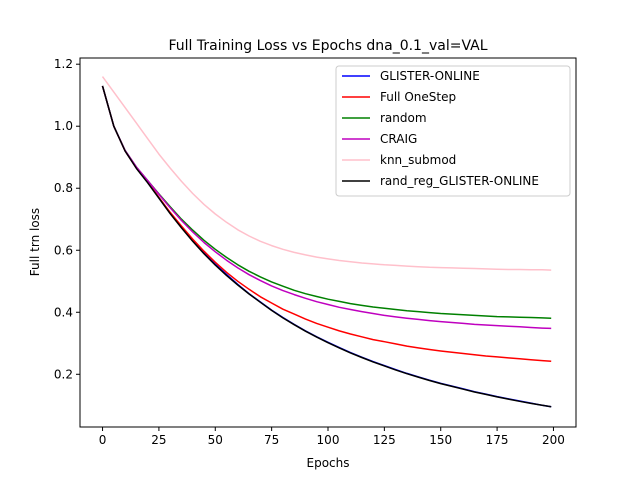 The image size is (640, 480). What do you see at coordinates (440, 440) in the screenshot?
I see `x-tick-label: 150` at bounding box center [440, 440].